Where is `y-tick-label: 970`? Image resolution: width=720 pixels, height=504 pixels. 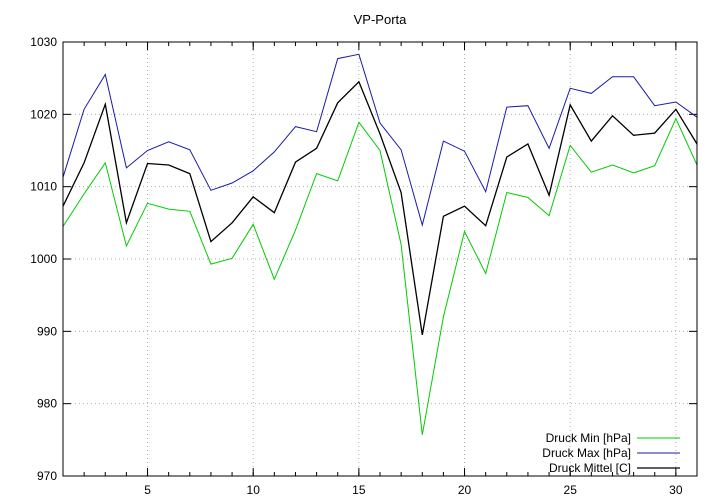 y-tick-label: 970 is located at coordinates (47, 476).